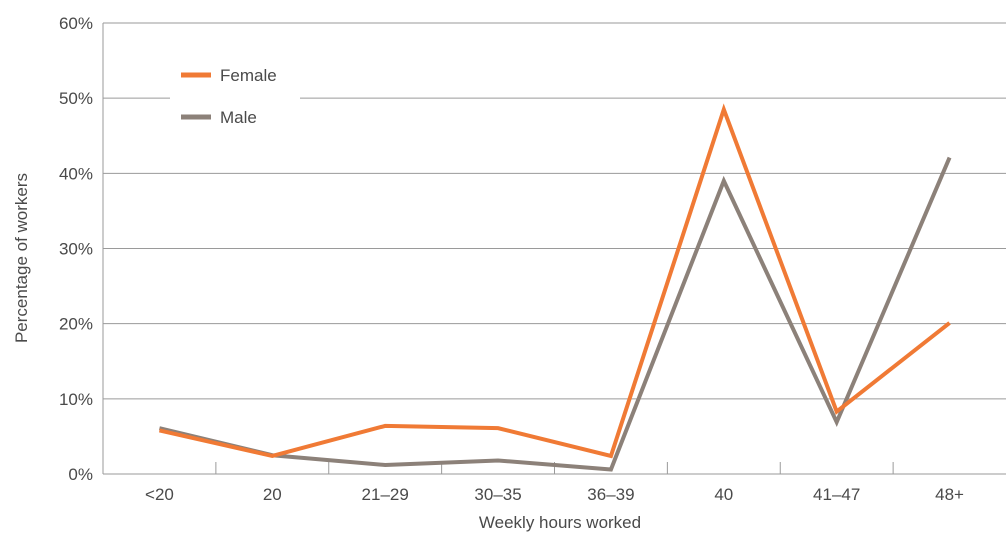  Describe the element at coordinates (497, 494) in the screenshot. I see `x-tick-label: 30–35` at that location.